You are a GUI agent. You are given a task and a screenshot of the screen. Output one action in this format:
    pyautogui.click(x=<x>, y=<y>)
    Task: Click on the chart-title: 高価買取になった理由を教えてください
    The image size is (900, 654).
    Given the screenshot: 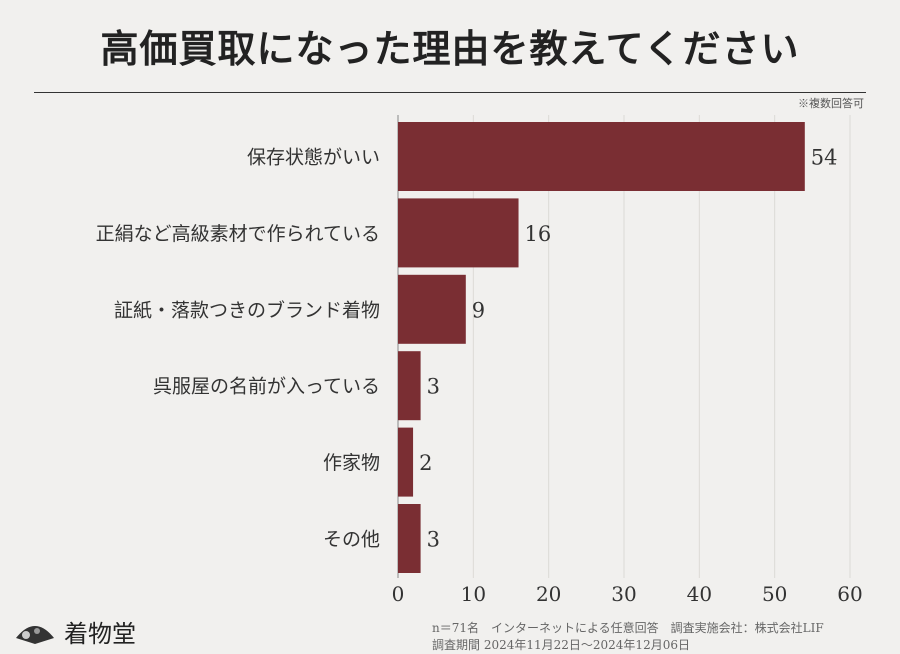 What is the action you would take?
    pyautogui.click(x=450, y=48)
    